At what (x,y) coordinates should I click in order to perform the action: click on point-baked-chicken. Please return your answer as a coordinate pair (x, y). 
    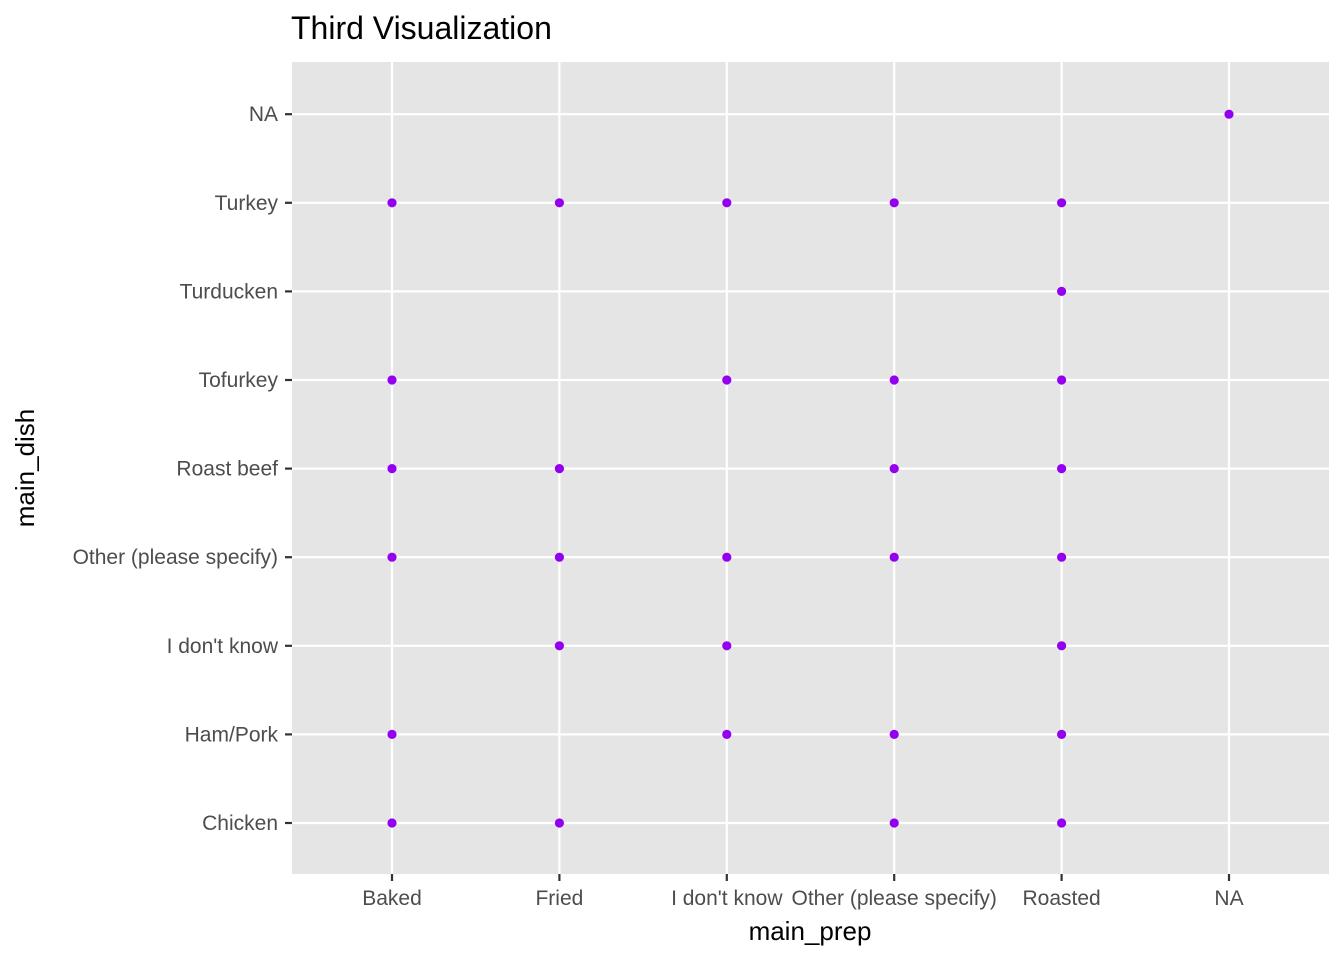
    Looking at the image, I should click on (392, 823).